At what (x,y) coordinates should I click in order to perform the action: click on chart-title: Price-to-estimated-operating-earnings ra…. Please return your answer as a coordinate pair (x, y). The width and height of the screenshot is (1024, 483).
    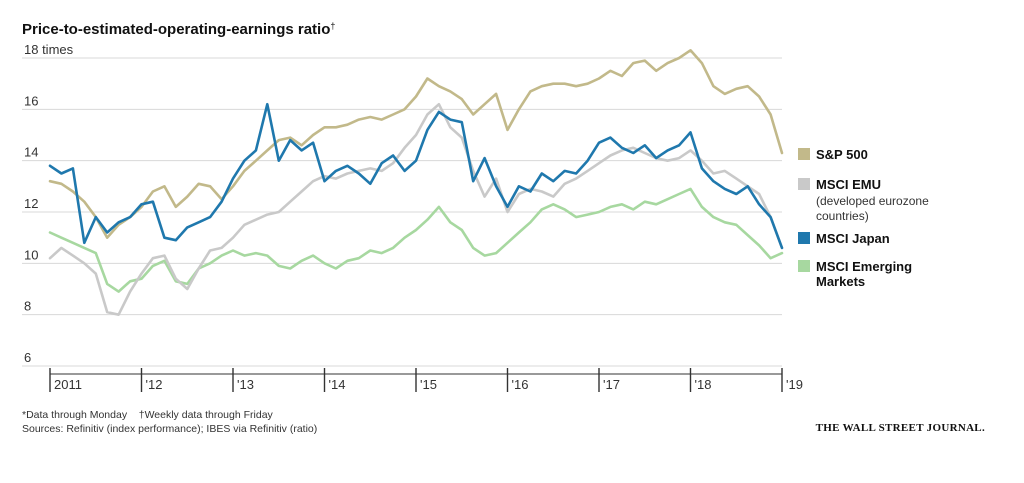
    Looking at the image, I should click on (178, 29).